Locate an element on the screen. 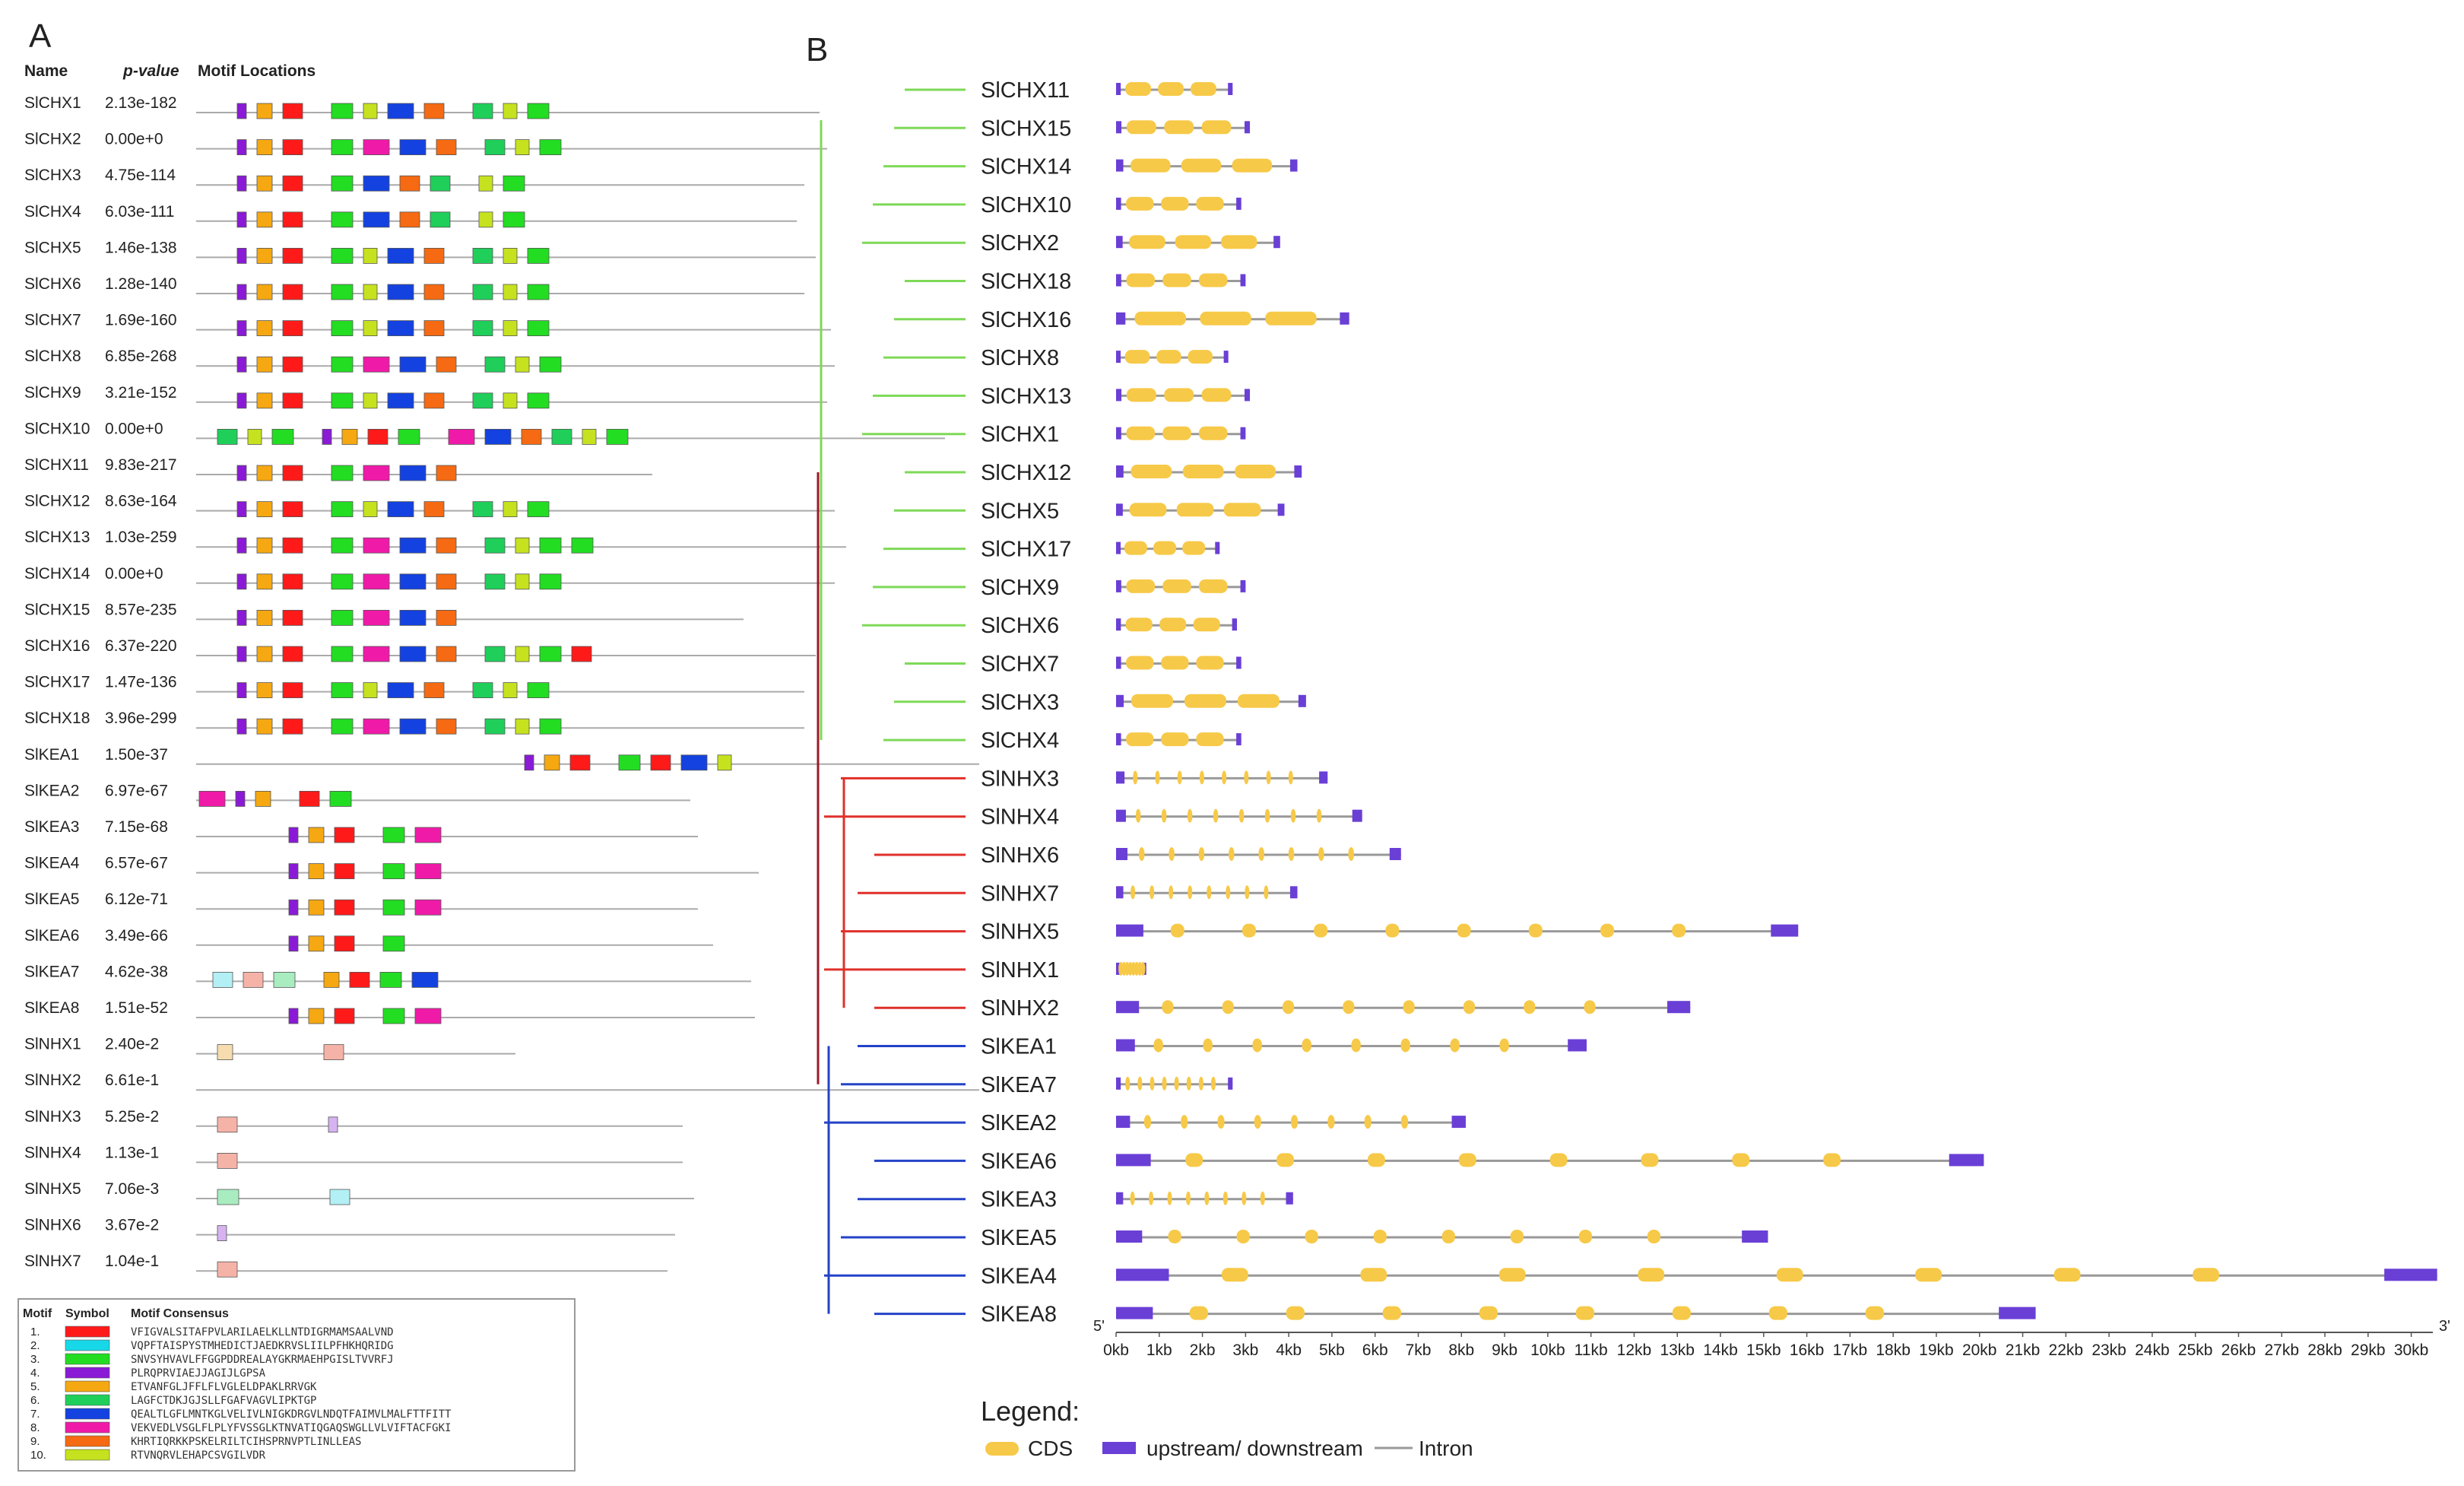 This screenshot has width=2464, height=1486. gene-label: SlCHX9 is located at coordinates (1020, 588).